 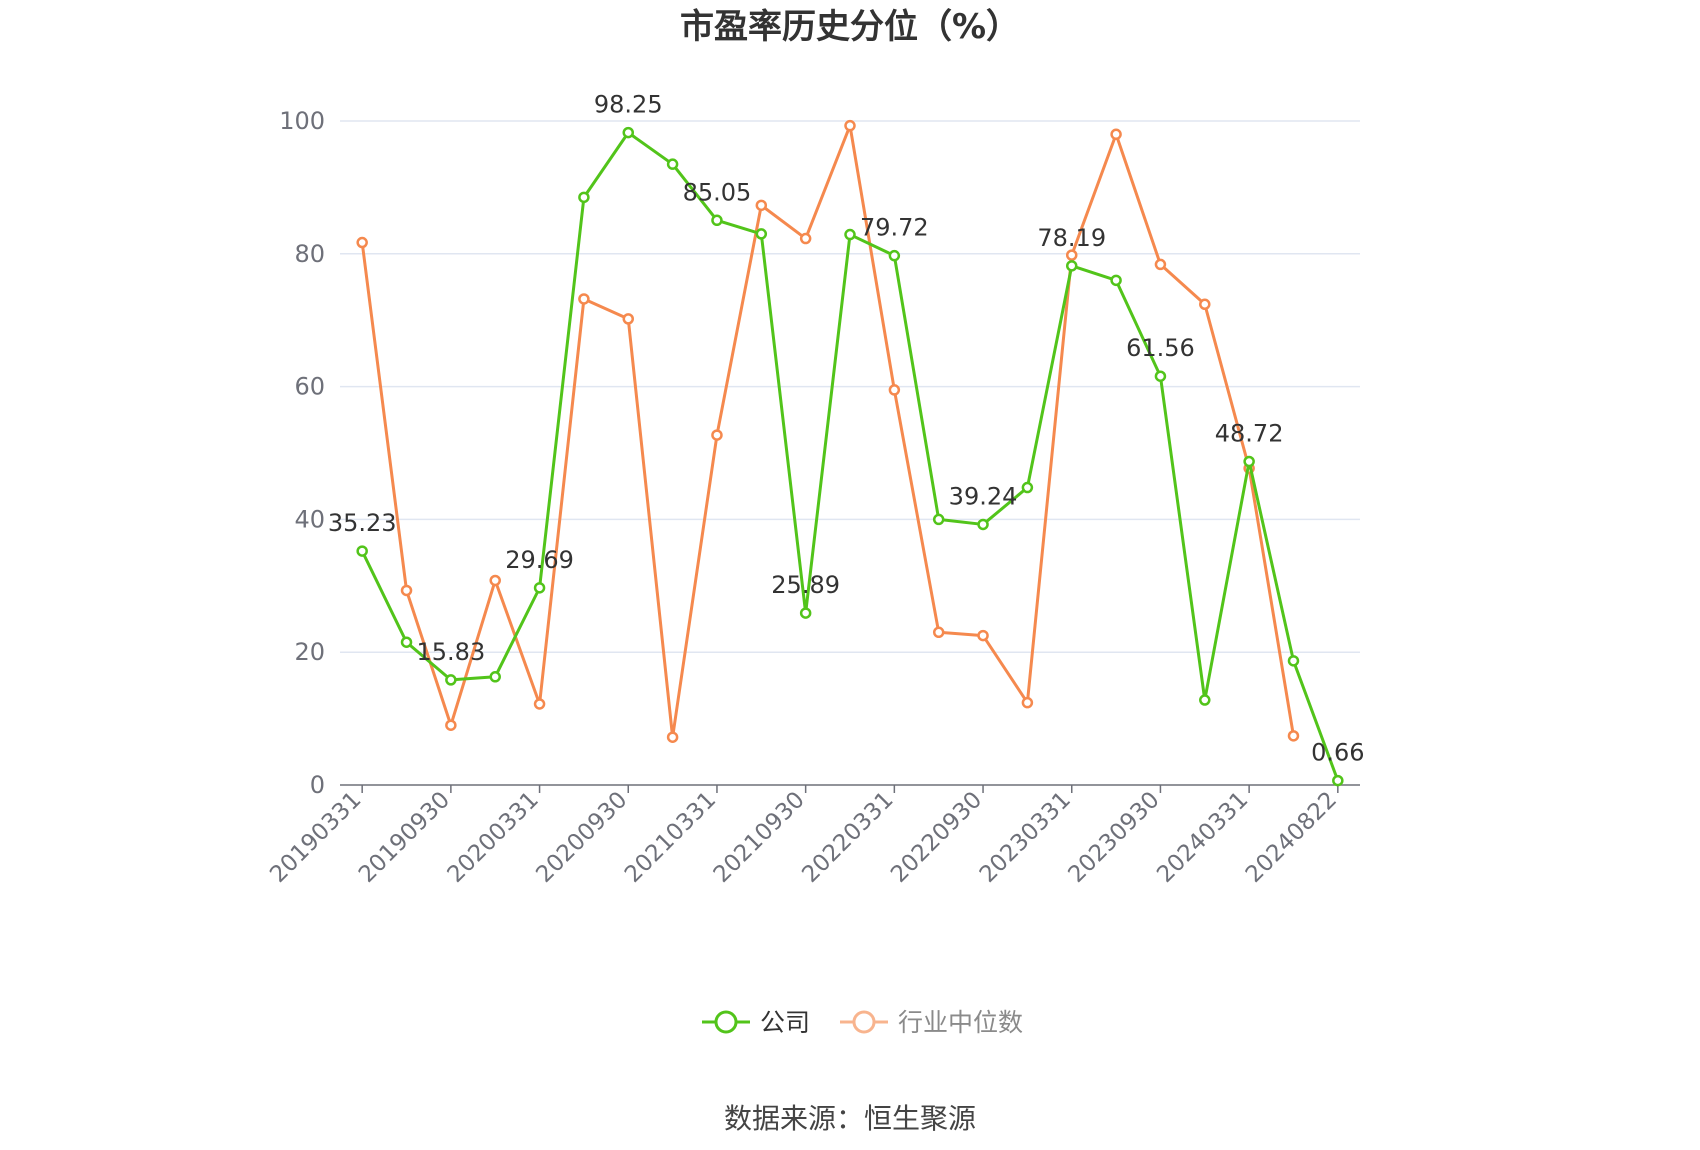 I want to click on data-label: 79.72, so click(x=894, y=228).